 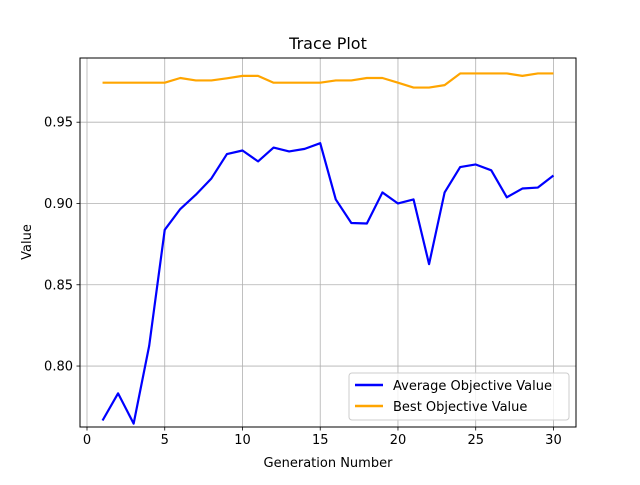 What do you see at coordinates (460, 407) in the screenshot?
I see `legend-label-best: Best Objective Value` at bounding box center [460, 407].